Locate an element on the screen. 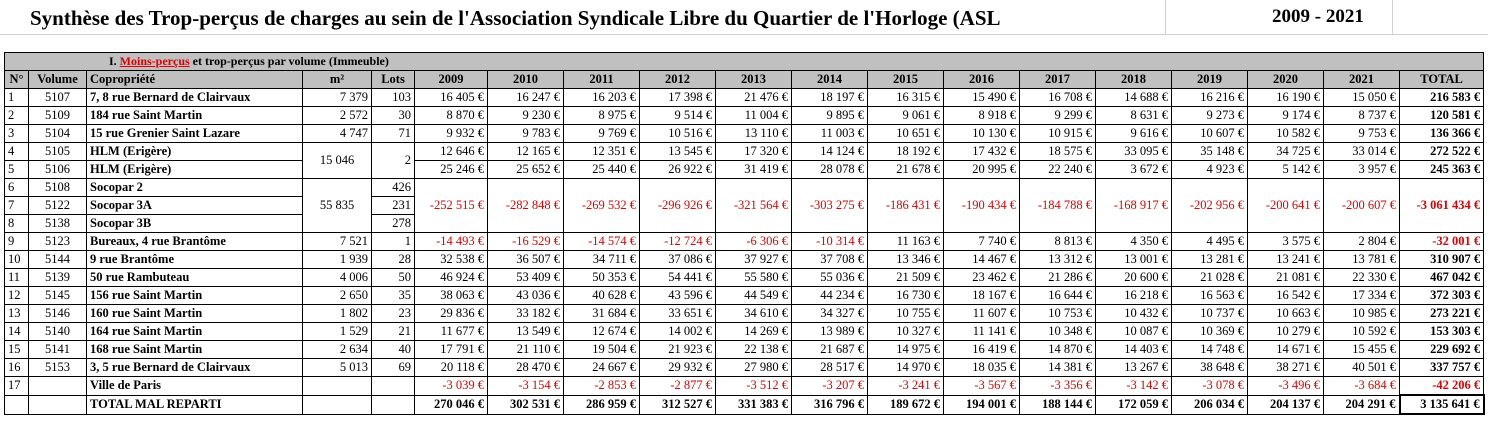 The height and width of the screenshot is (437, 1488). row-value: 9 616 € is located at coordinates (1133, 133).